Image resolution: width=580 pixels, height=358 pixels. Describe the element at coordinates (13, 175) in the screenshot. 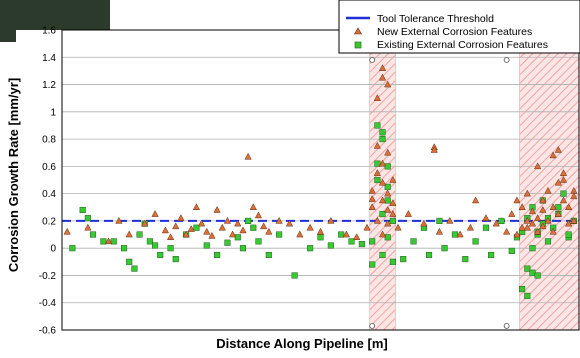

I see `y-axis-title: Corrosion Growth Rate [mm/yr]` at that location.